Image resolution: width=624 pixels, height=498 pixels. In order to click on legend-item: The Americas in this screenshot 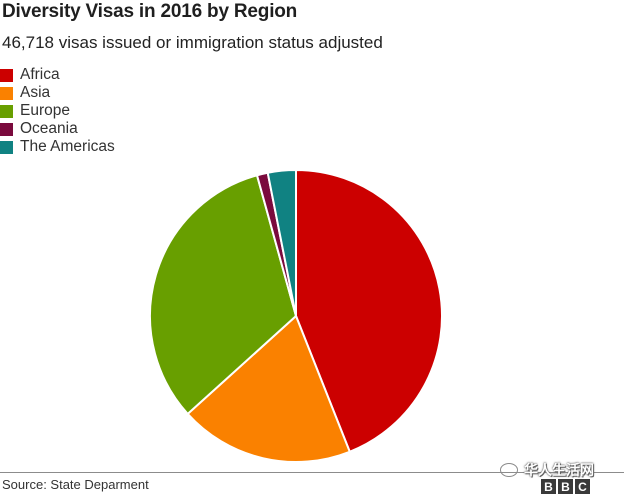, I will do `click(57, 147)`.